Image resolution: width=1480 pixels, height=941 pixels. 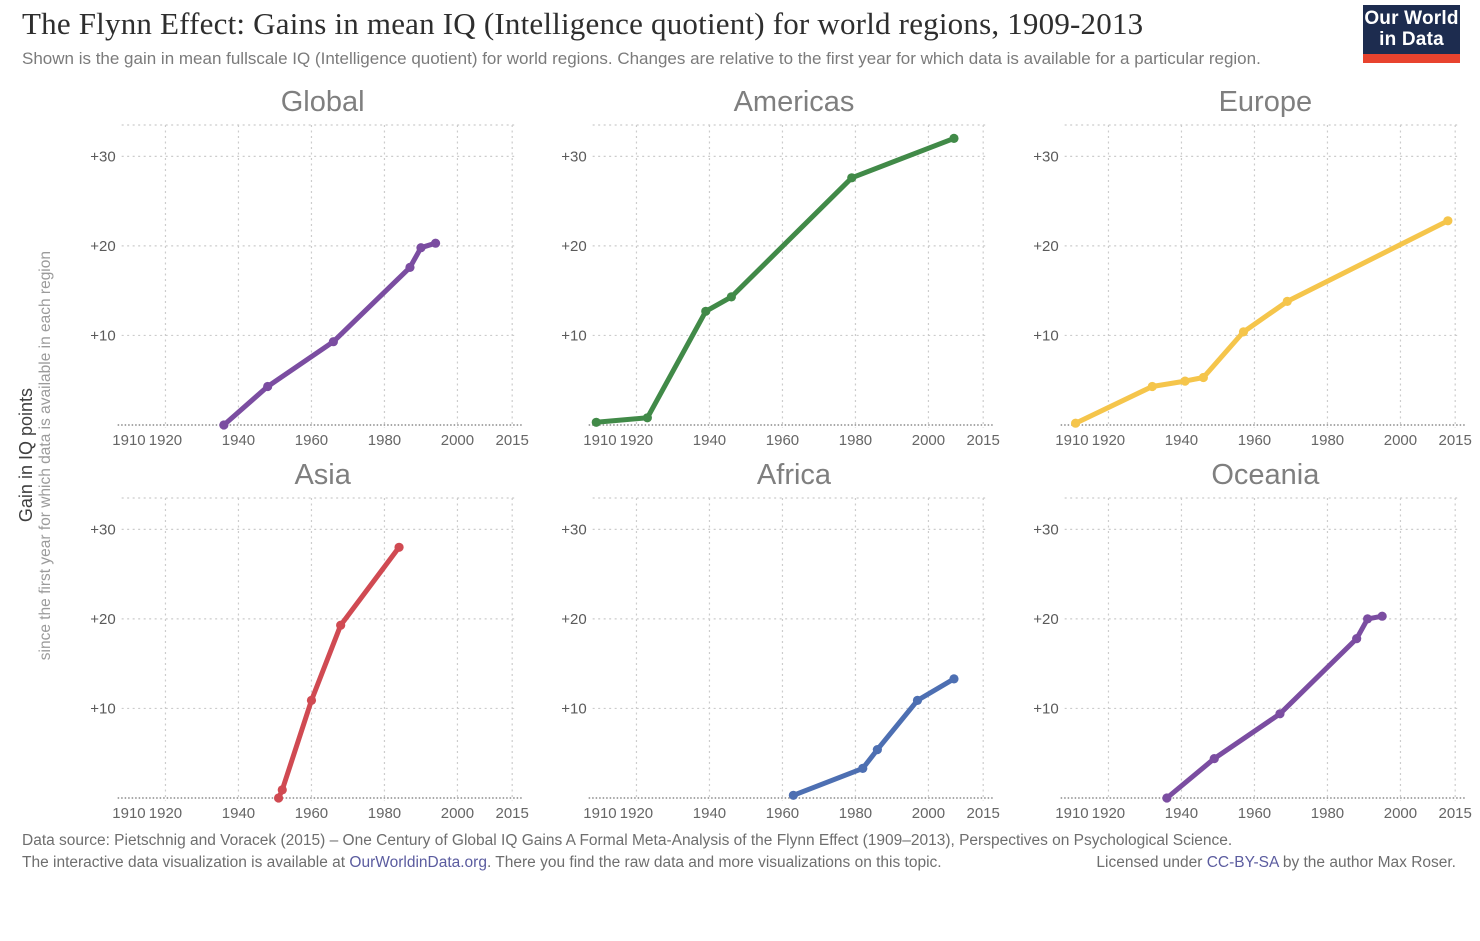 What do you see at coordinates (25, 455) in the screenshot?
I see `y-axis-label-main: Gain in IQ points` at bounding box center [25, 455].